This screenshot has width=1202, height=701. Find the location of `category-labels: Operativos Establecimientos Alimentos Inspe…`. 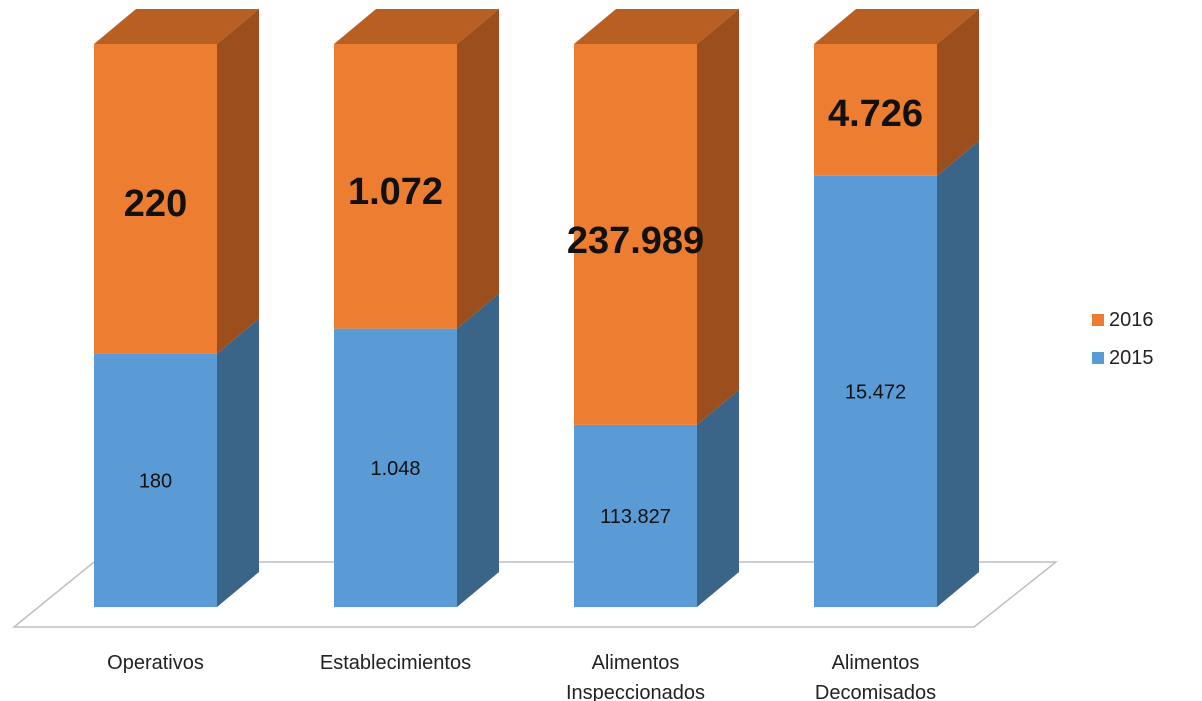

category-labels: Operativos Establecimientos Alimentos Inspe… is located at coordinates (521, 676).